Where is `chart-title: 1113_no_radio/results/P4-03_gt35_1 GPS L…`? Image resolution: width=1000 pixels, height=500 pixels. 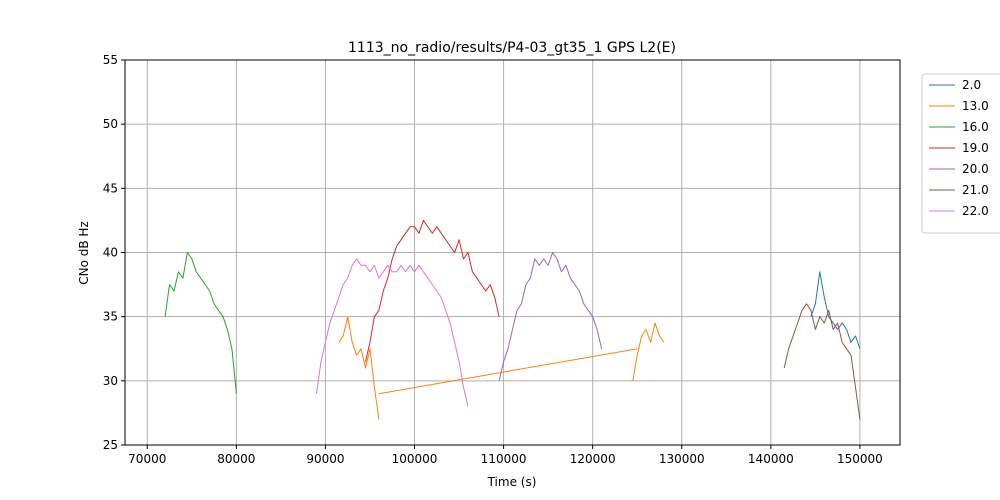 chart-title: 1113_no_radio/results/P4-03_gt35_1 GPS L… is located at coordinates (512, 48).